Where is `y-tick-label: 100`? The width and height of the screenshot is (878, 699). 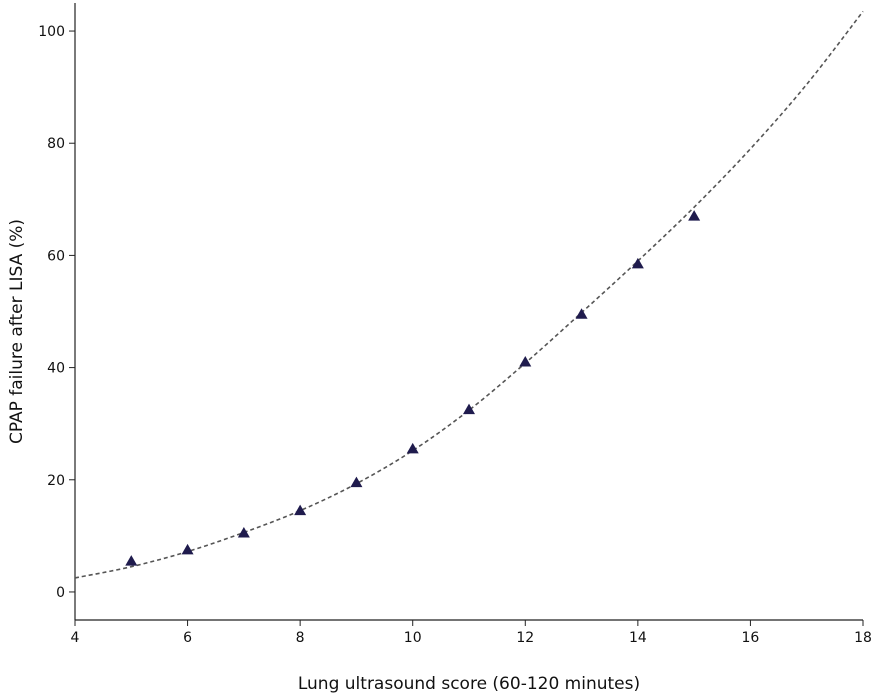 y-tick-label: 100 is located at coordinates (51, 32).